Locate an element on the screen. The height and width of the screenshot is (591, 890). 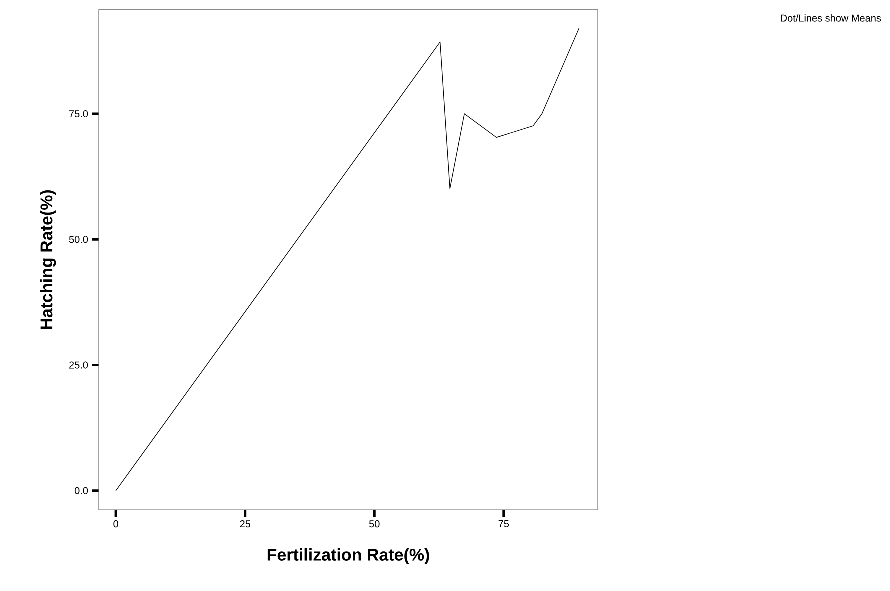
x-tick-label: 0 is located at coordinates (116, 524).